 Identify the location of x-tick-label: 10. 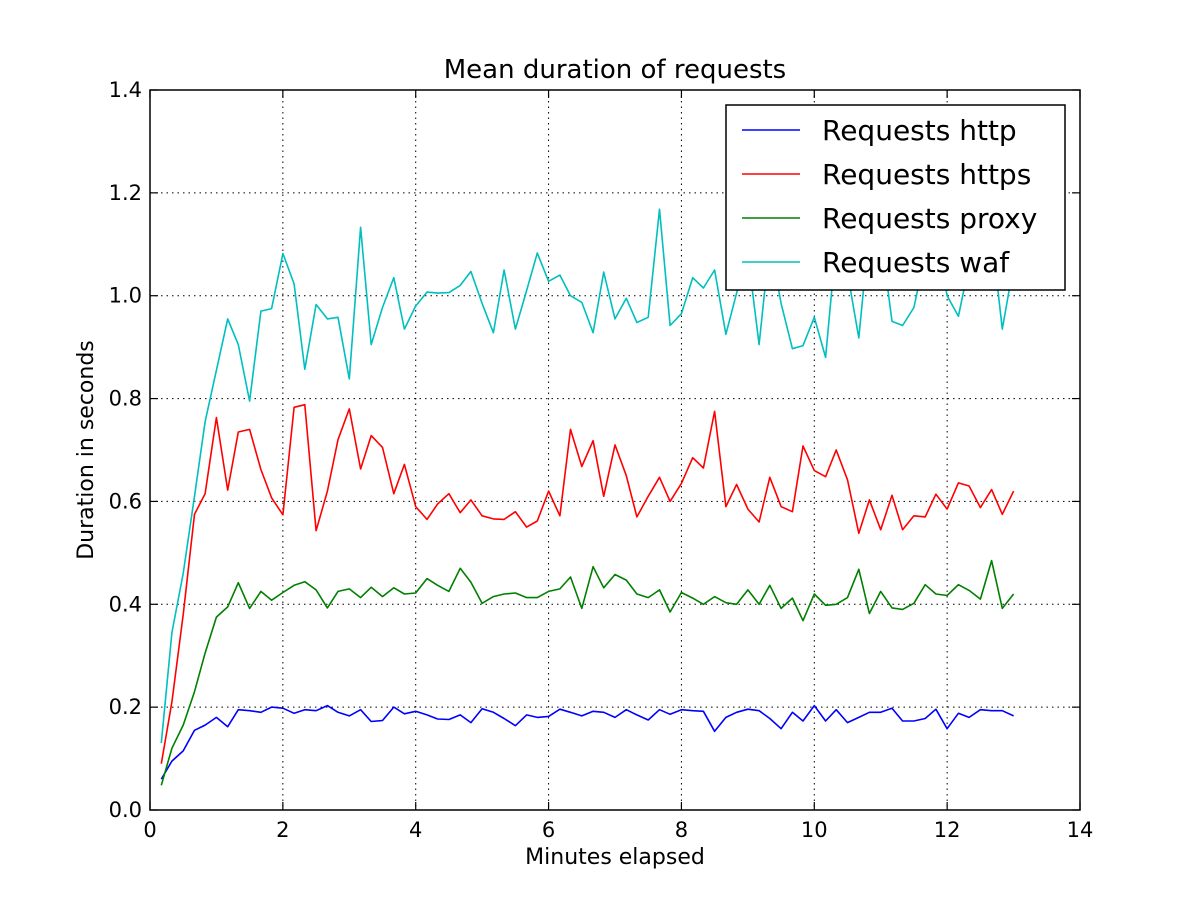
(814, 830).